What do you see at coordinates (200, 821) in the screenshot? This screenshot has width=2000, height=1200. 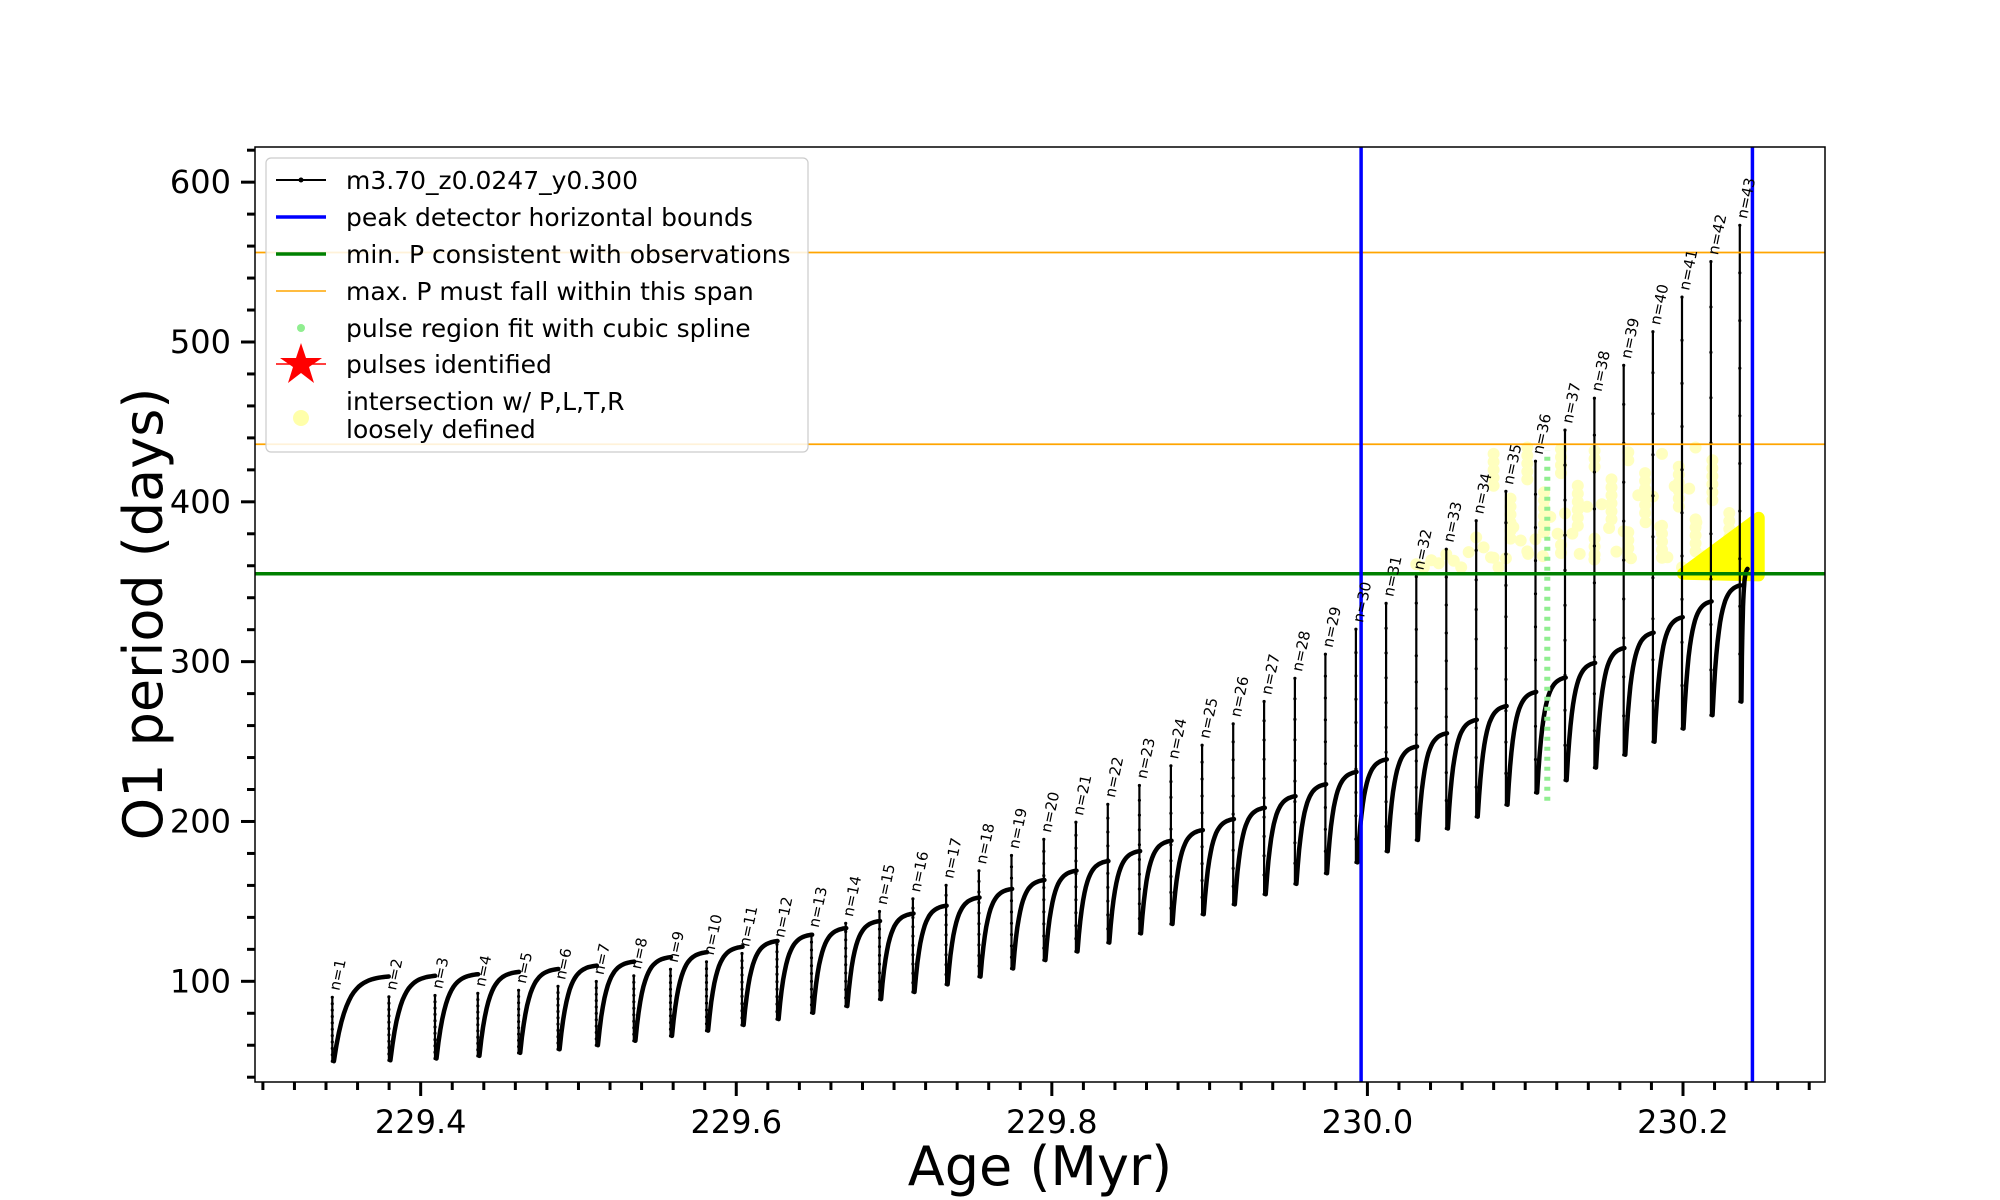 I see `y-tick-label: 200` at bounding box center [200, 821].